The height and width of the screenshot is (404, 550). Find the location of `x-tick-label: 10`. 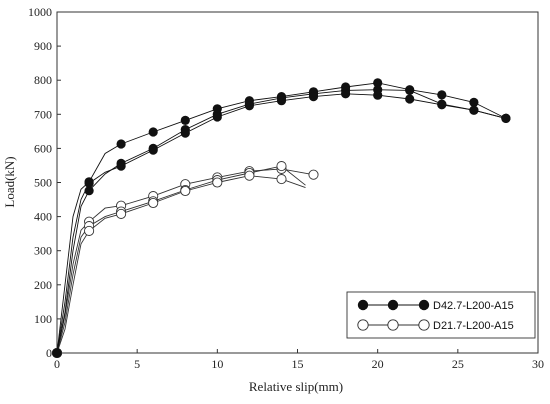

x-tick-label: 10 is located at coordinates (217, 364).